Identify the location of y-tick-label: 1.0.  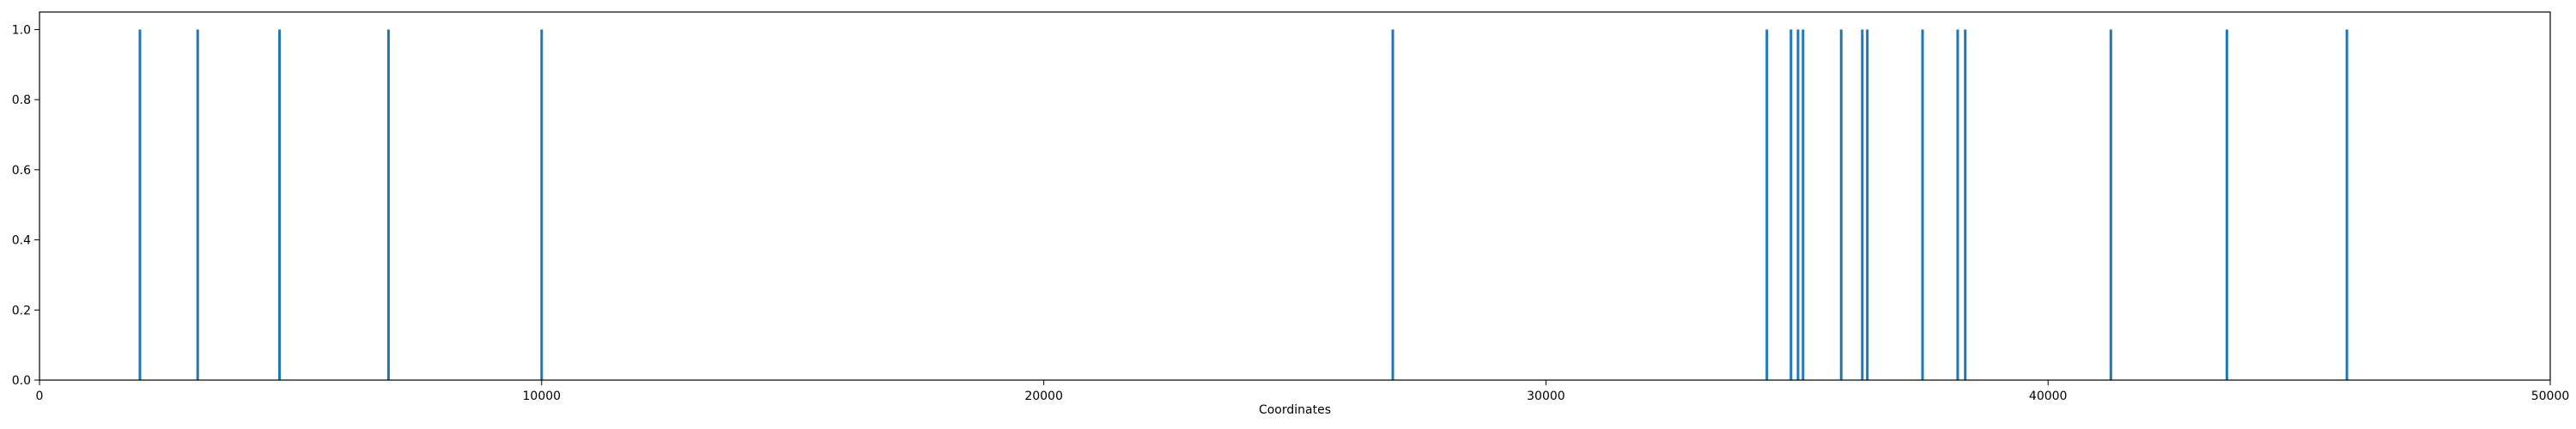
(21, 30).